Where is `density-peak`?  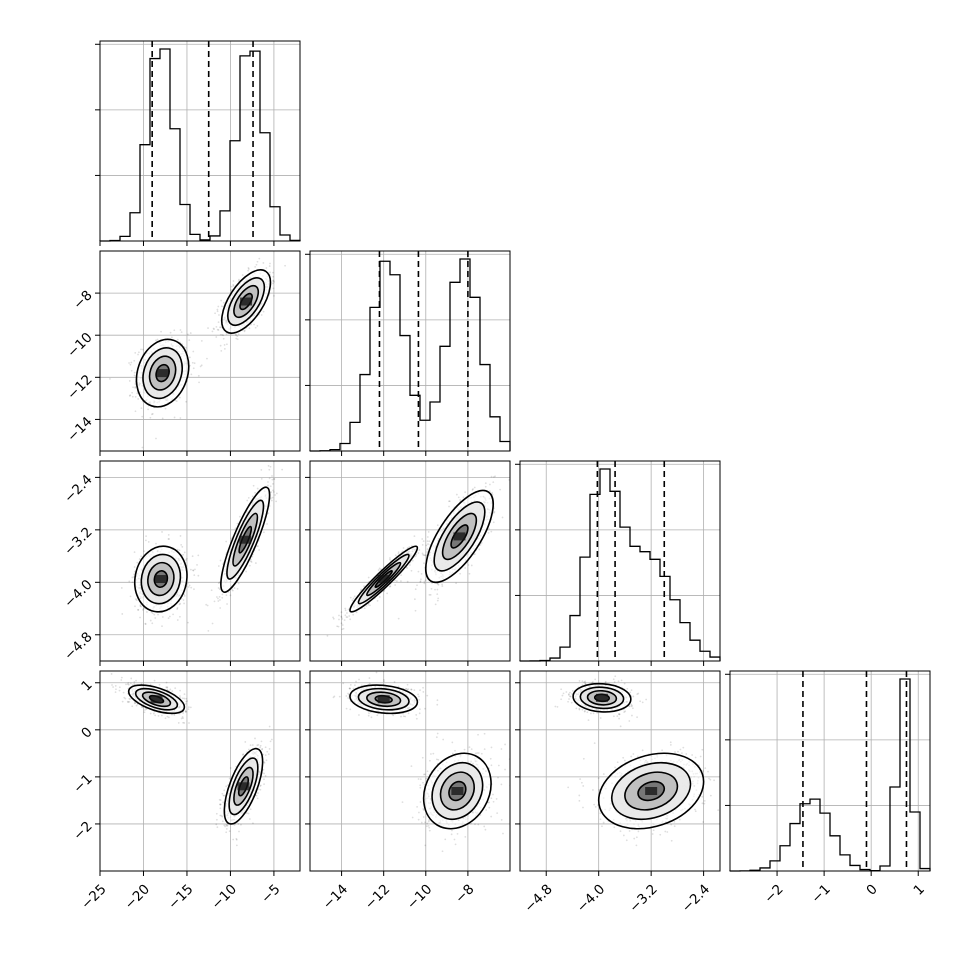
density-peak is located at coordinates (245, 539).